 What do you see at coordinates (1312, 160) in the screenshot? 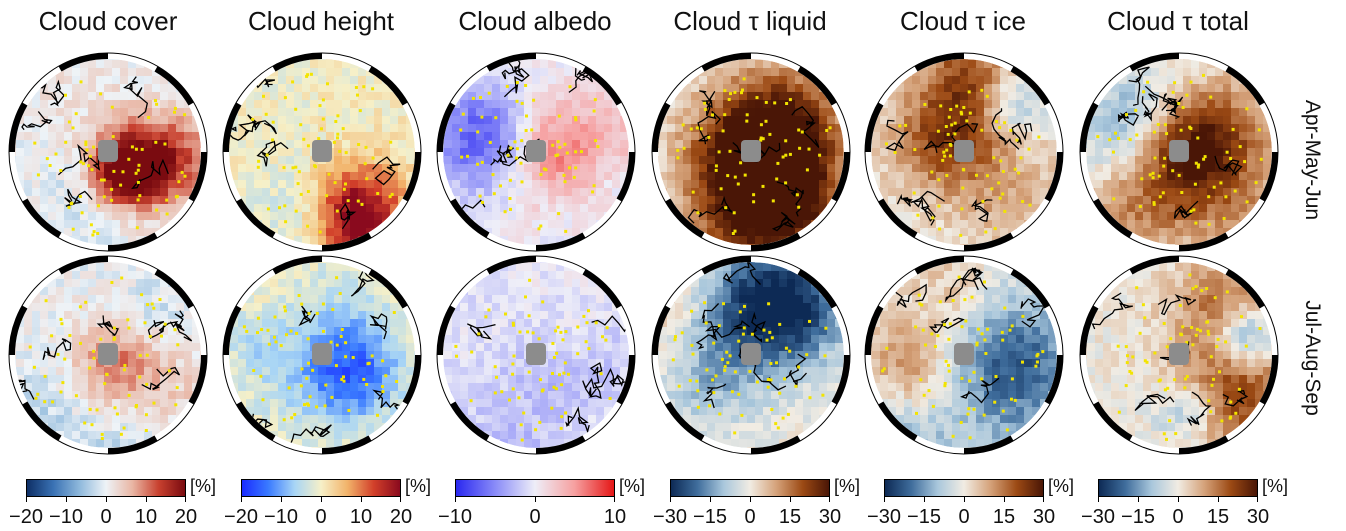
I see `row-label-amj: Apr-May-Jun` at bounding box center [1312, 160].